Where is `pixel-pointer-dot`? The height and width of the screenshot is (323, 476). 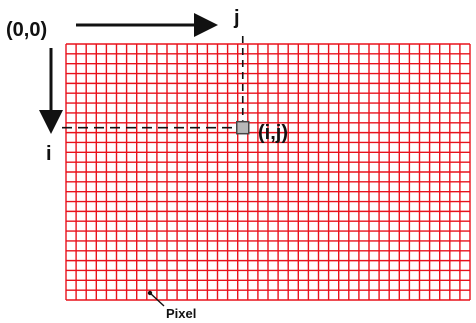
pixel-pointer-dot is located at coordinates (150, 293).